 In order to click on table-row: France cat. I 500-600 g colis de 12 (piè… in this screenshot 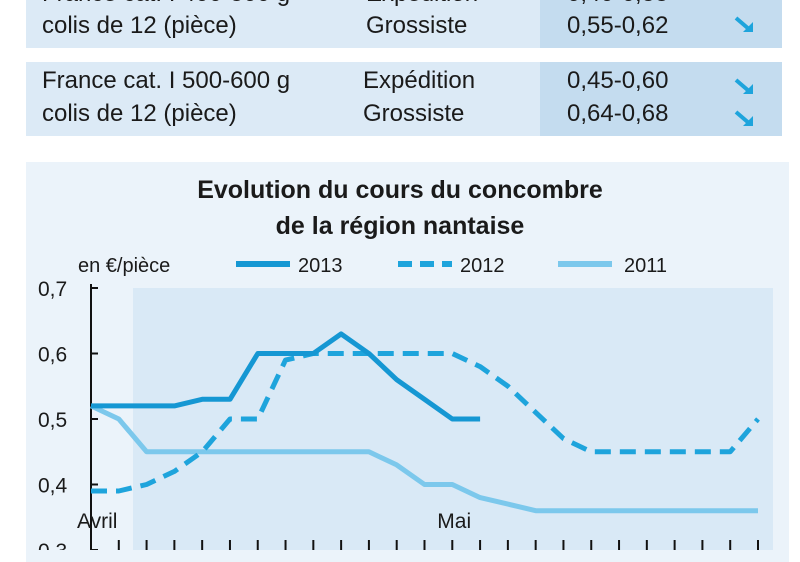, I will do `click(404, 99)`.